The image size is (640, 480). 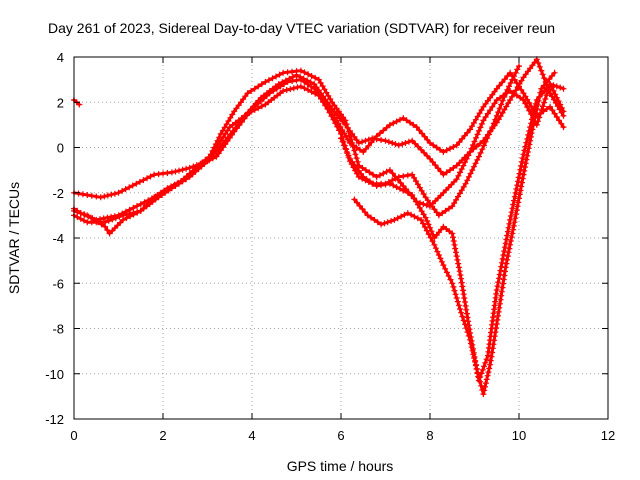 What do you see at coordinates (340, 435) in the screenshot?
I see `x-tick-label: 6` at bounding box center [340, 435].